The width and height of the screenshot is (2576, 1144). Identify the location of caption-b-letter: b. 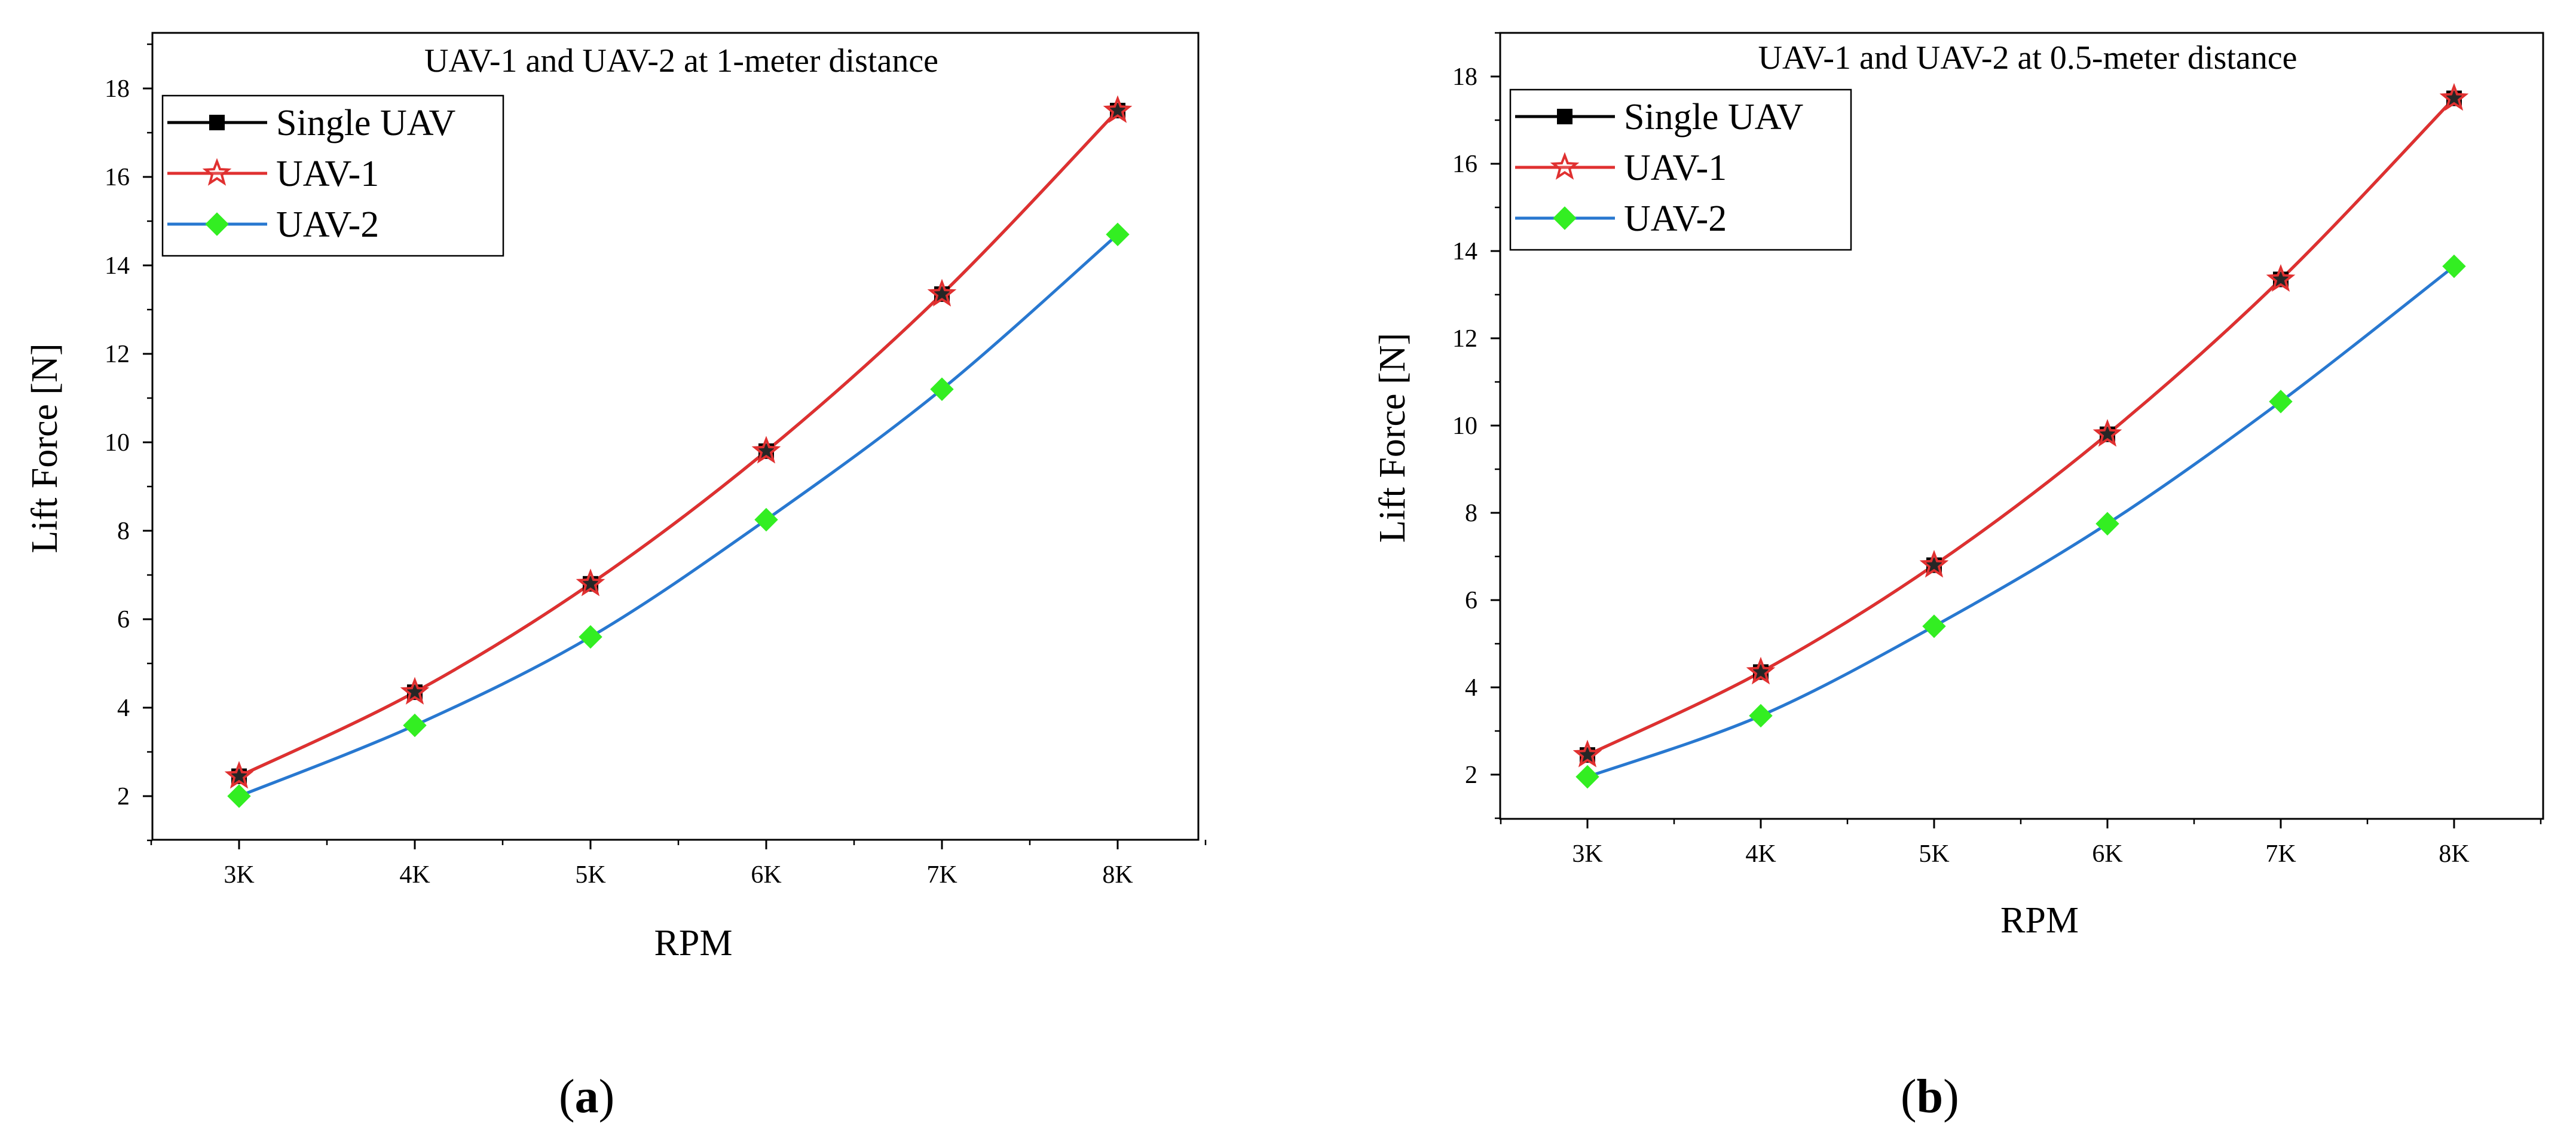
(1930, 1096).